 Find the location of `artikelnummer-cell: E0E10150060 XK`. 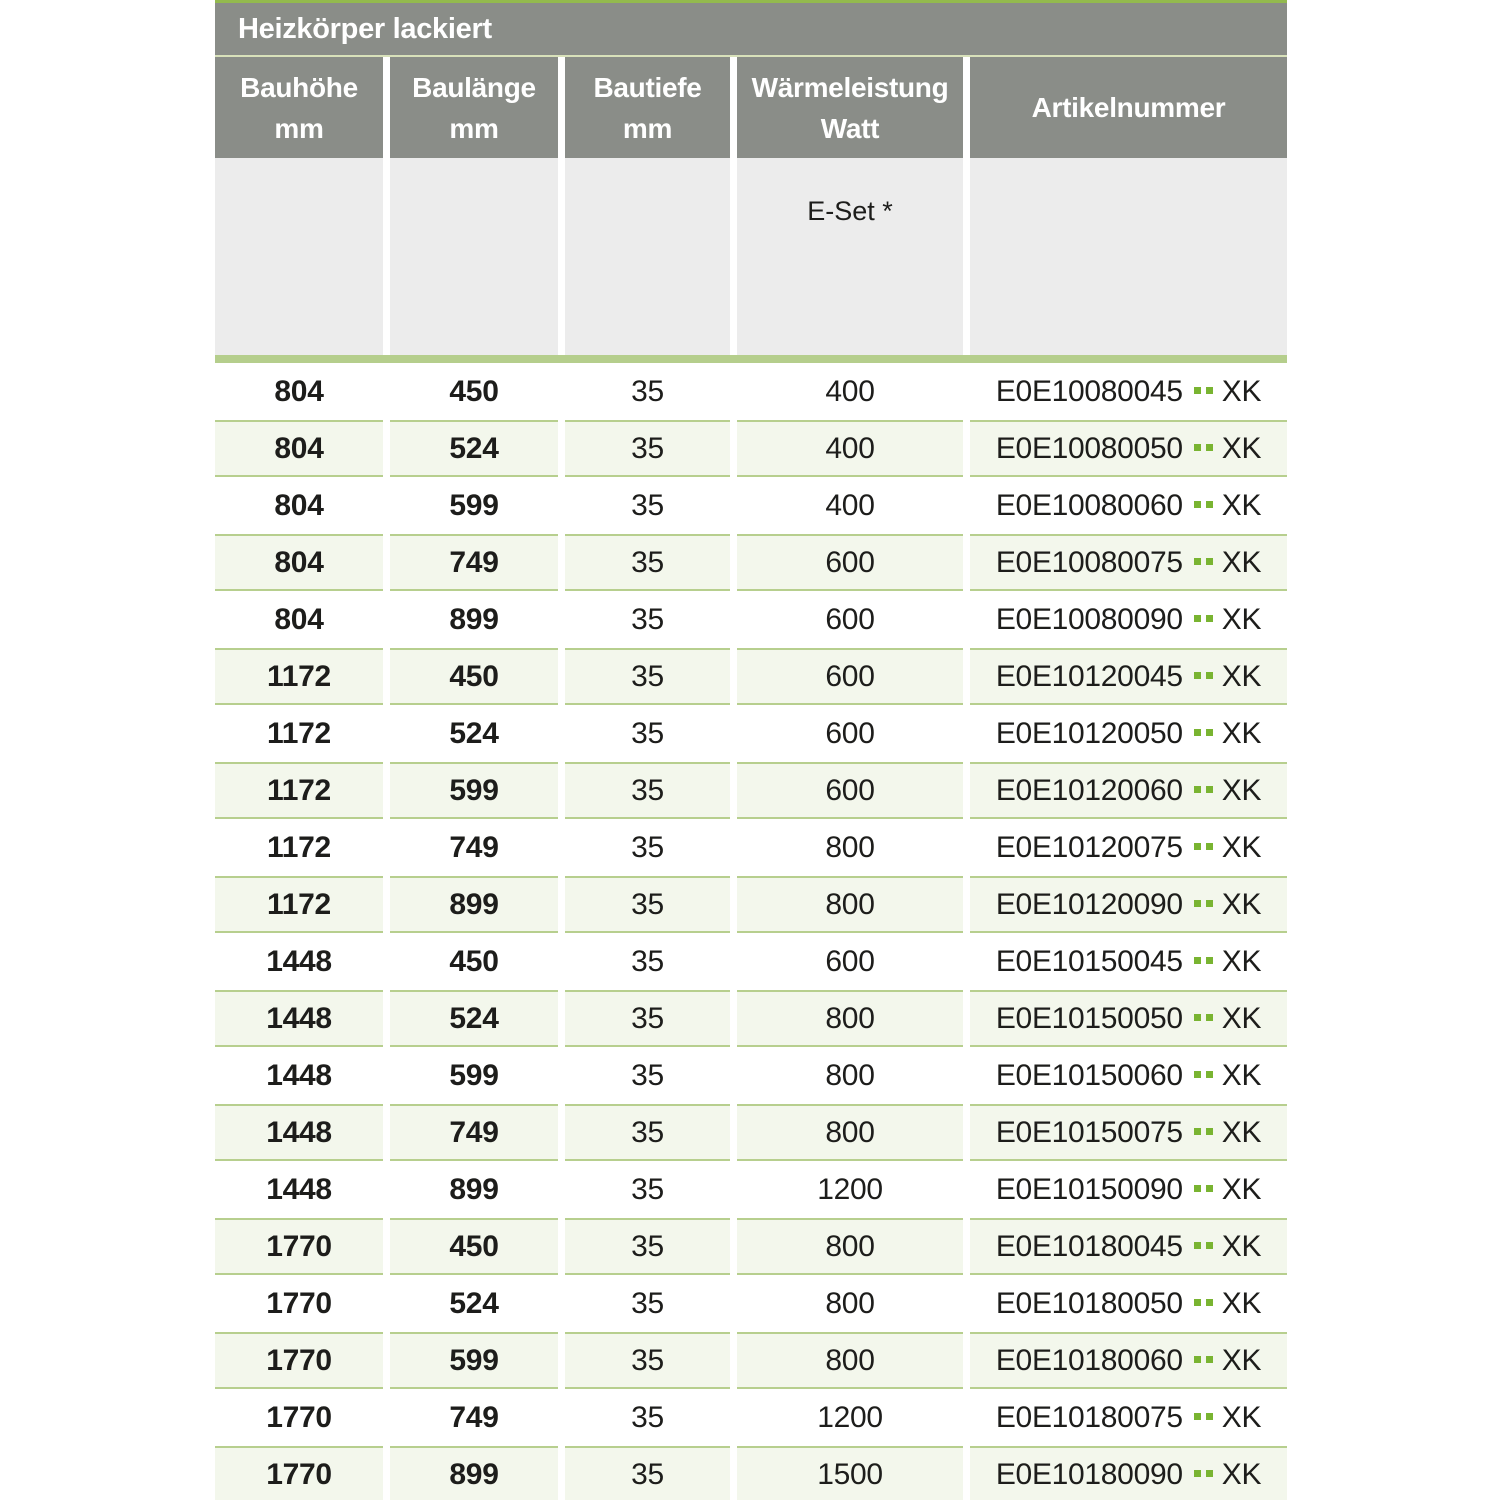

artikelnummer-cell: E0E10150060 XK is located at coordinates (1128, 1075).